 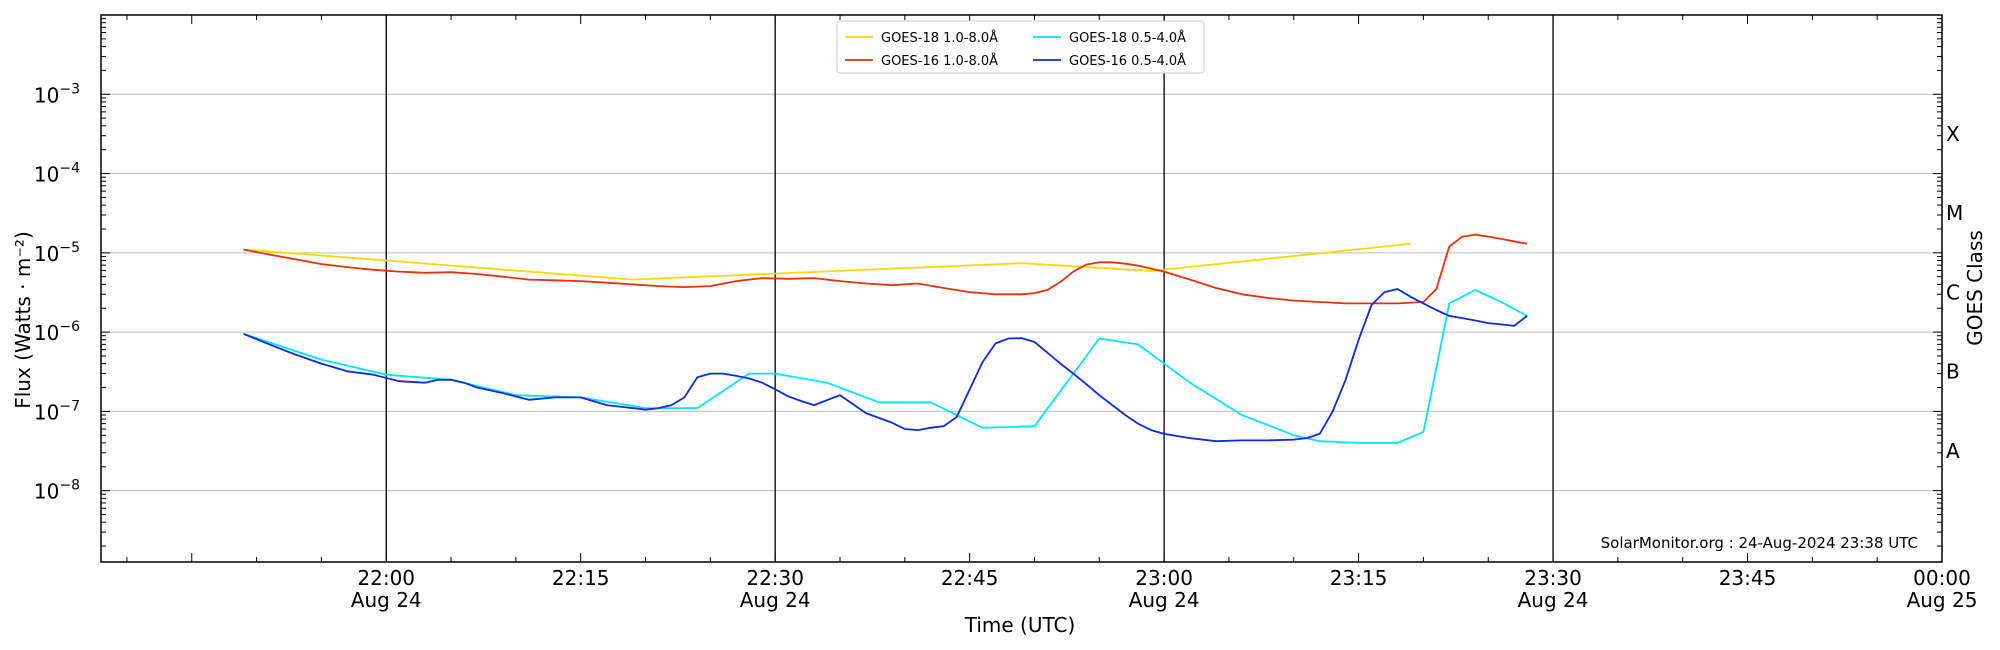 What do you see at coordinates (1942, 578) in the screenshot?
I see `x-tick-time-label: 00:00` at bounding box center [1942, 578].